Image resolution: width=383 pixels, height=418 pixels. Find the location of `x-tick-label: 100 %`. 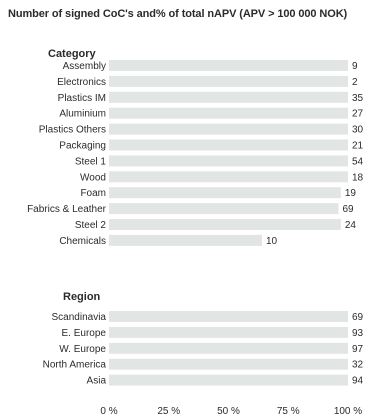

x-tick-label: 100 % is located at coordinates (348, 411).